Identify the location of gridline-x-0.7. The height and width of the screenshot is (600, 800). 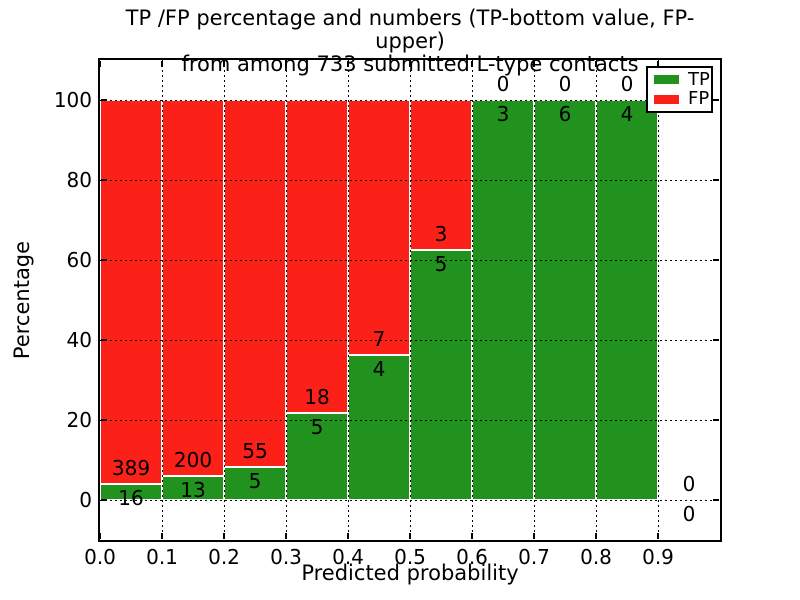
(534, 300).